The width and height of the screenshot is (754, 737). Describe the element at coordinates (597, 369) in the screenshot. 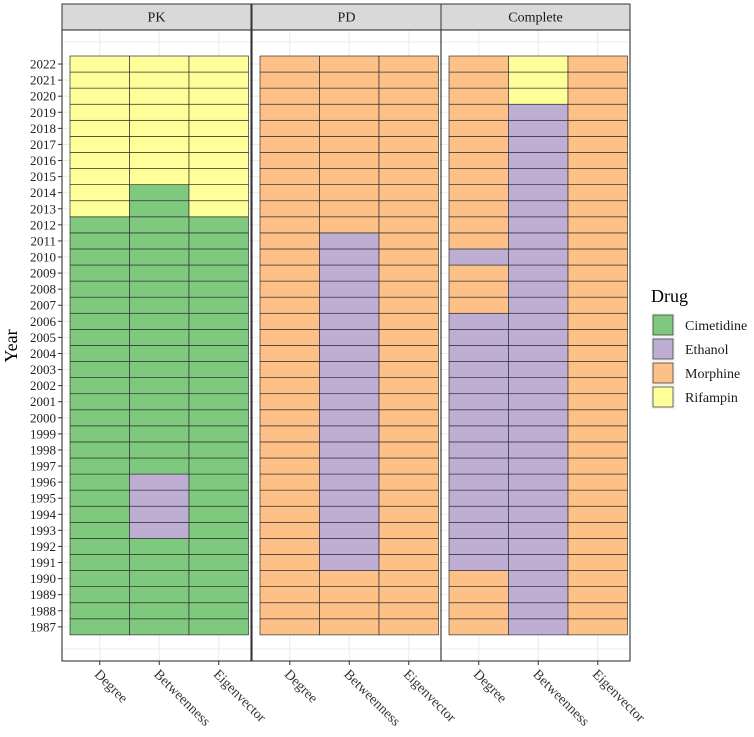

I see `tile-complete-eigenvector-2003-morphine` at that location.